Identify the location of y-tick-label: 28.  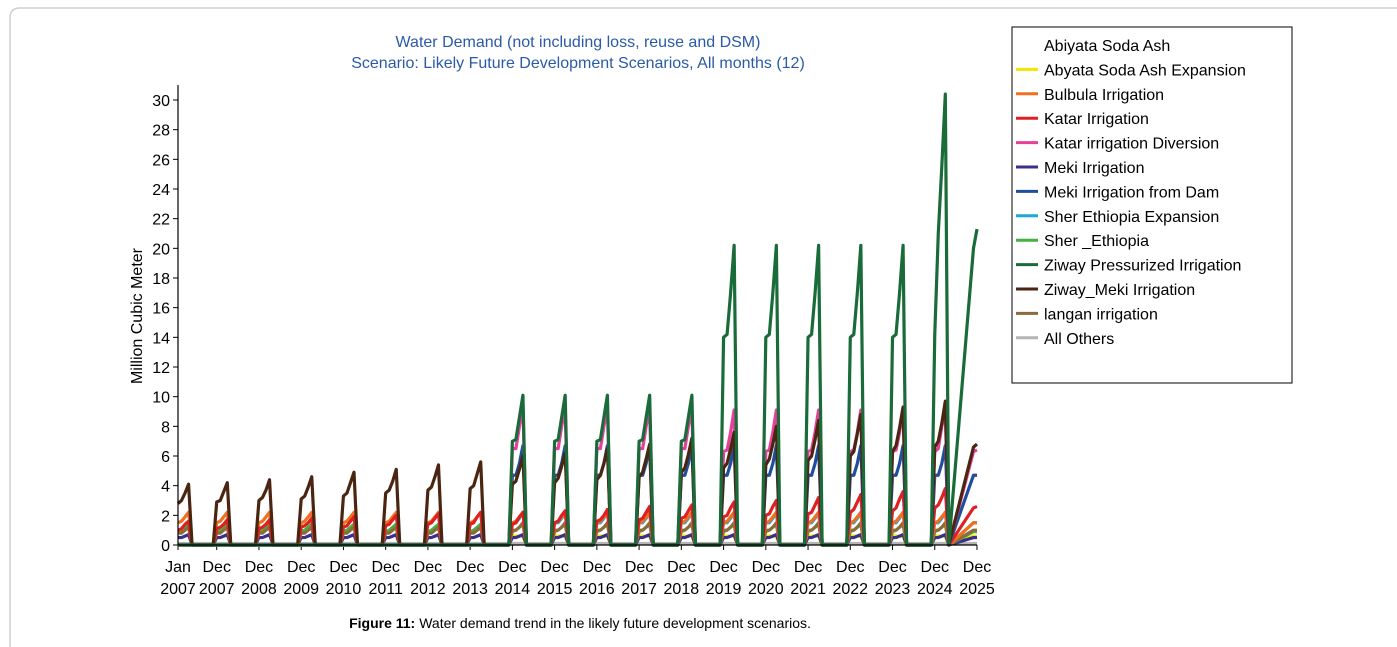
(161, 131).